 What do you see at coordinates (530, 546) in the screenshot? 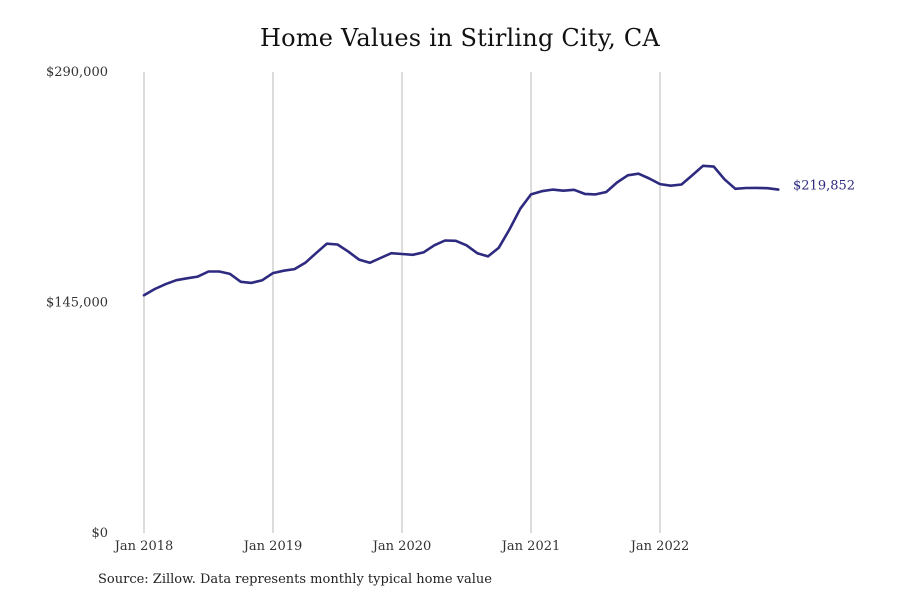
I see `x-tick-label: Jan 2021` at bounding box center [530, 546].